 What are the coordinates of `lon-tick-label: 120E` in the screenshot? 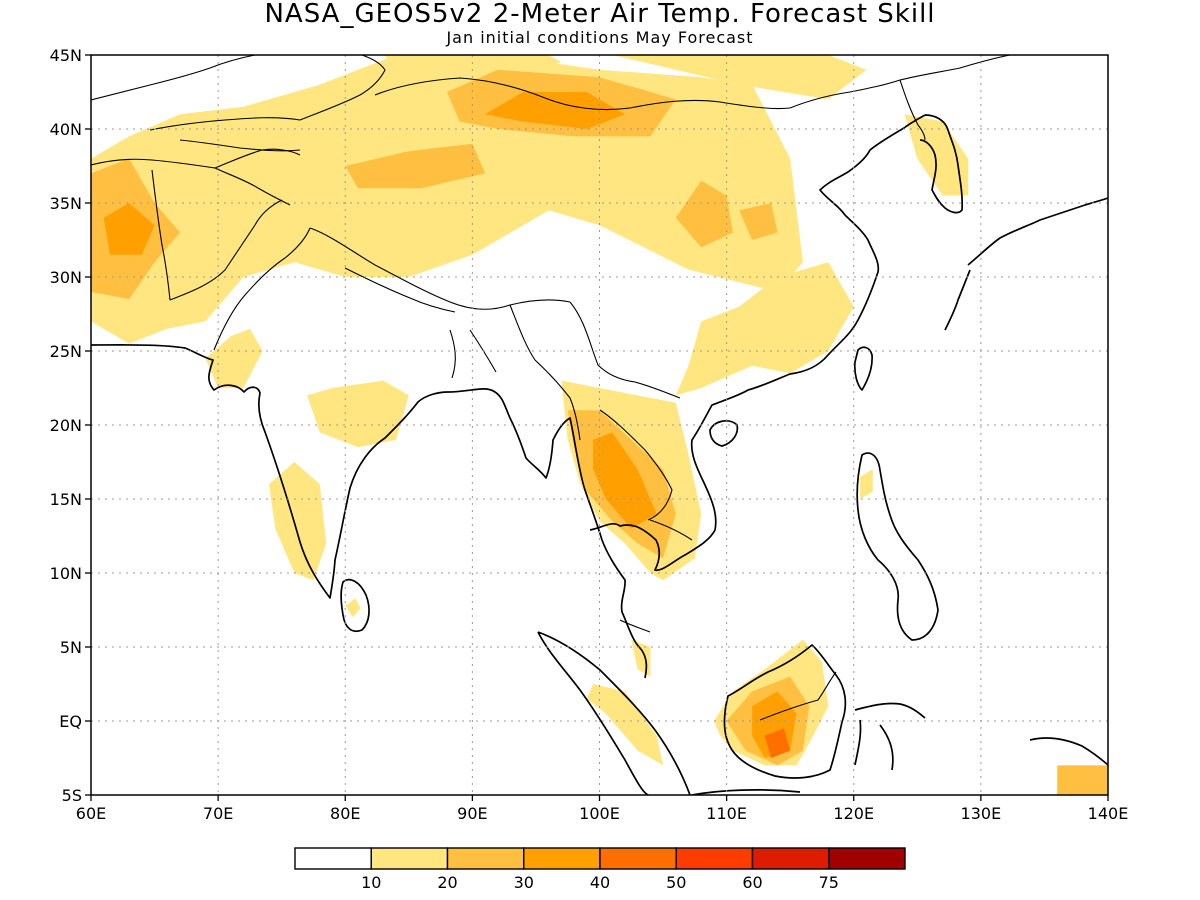 It's located at (853, 813).